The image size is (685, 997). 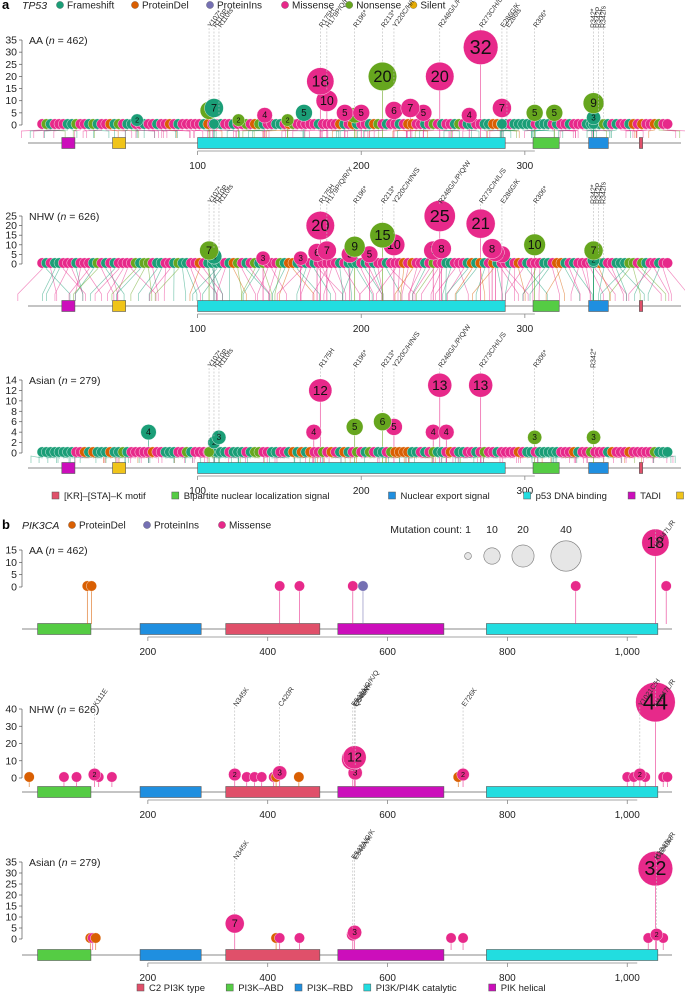 What do you see at coordinates (641, 143) in the screenshot?
I see `domain--kr-sta-k-motif` at bounding box center [641, 143].